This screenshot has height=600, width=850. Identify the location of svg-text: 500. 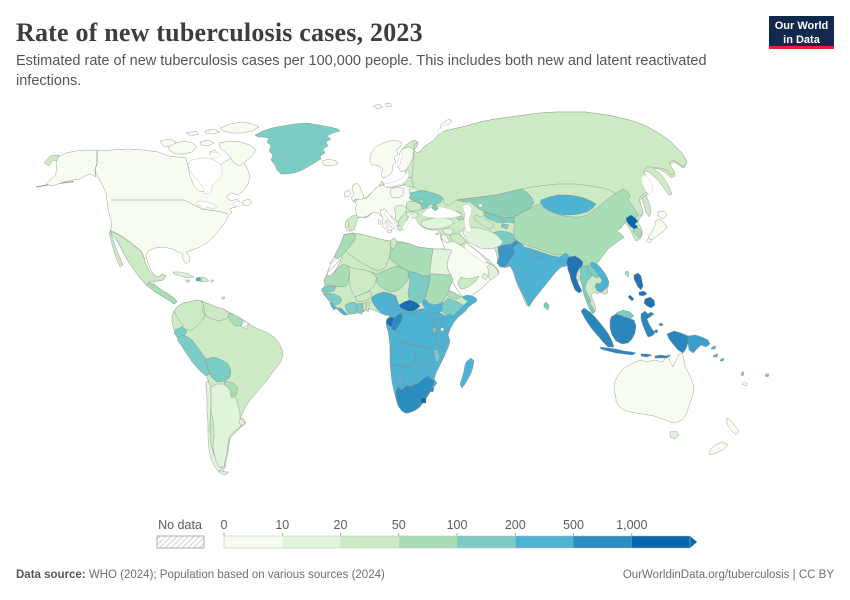
(573, 525).